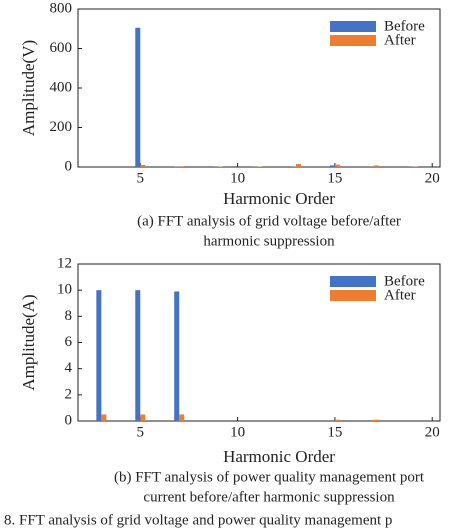 The height and width of the screenshot is (531, 474). What do you see at coordinates (64, 263) in the screenshot?
I see `y-tick-label: 12` at bounding box center [64, 263].